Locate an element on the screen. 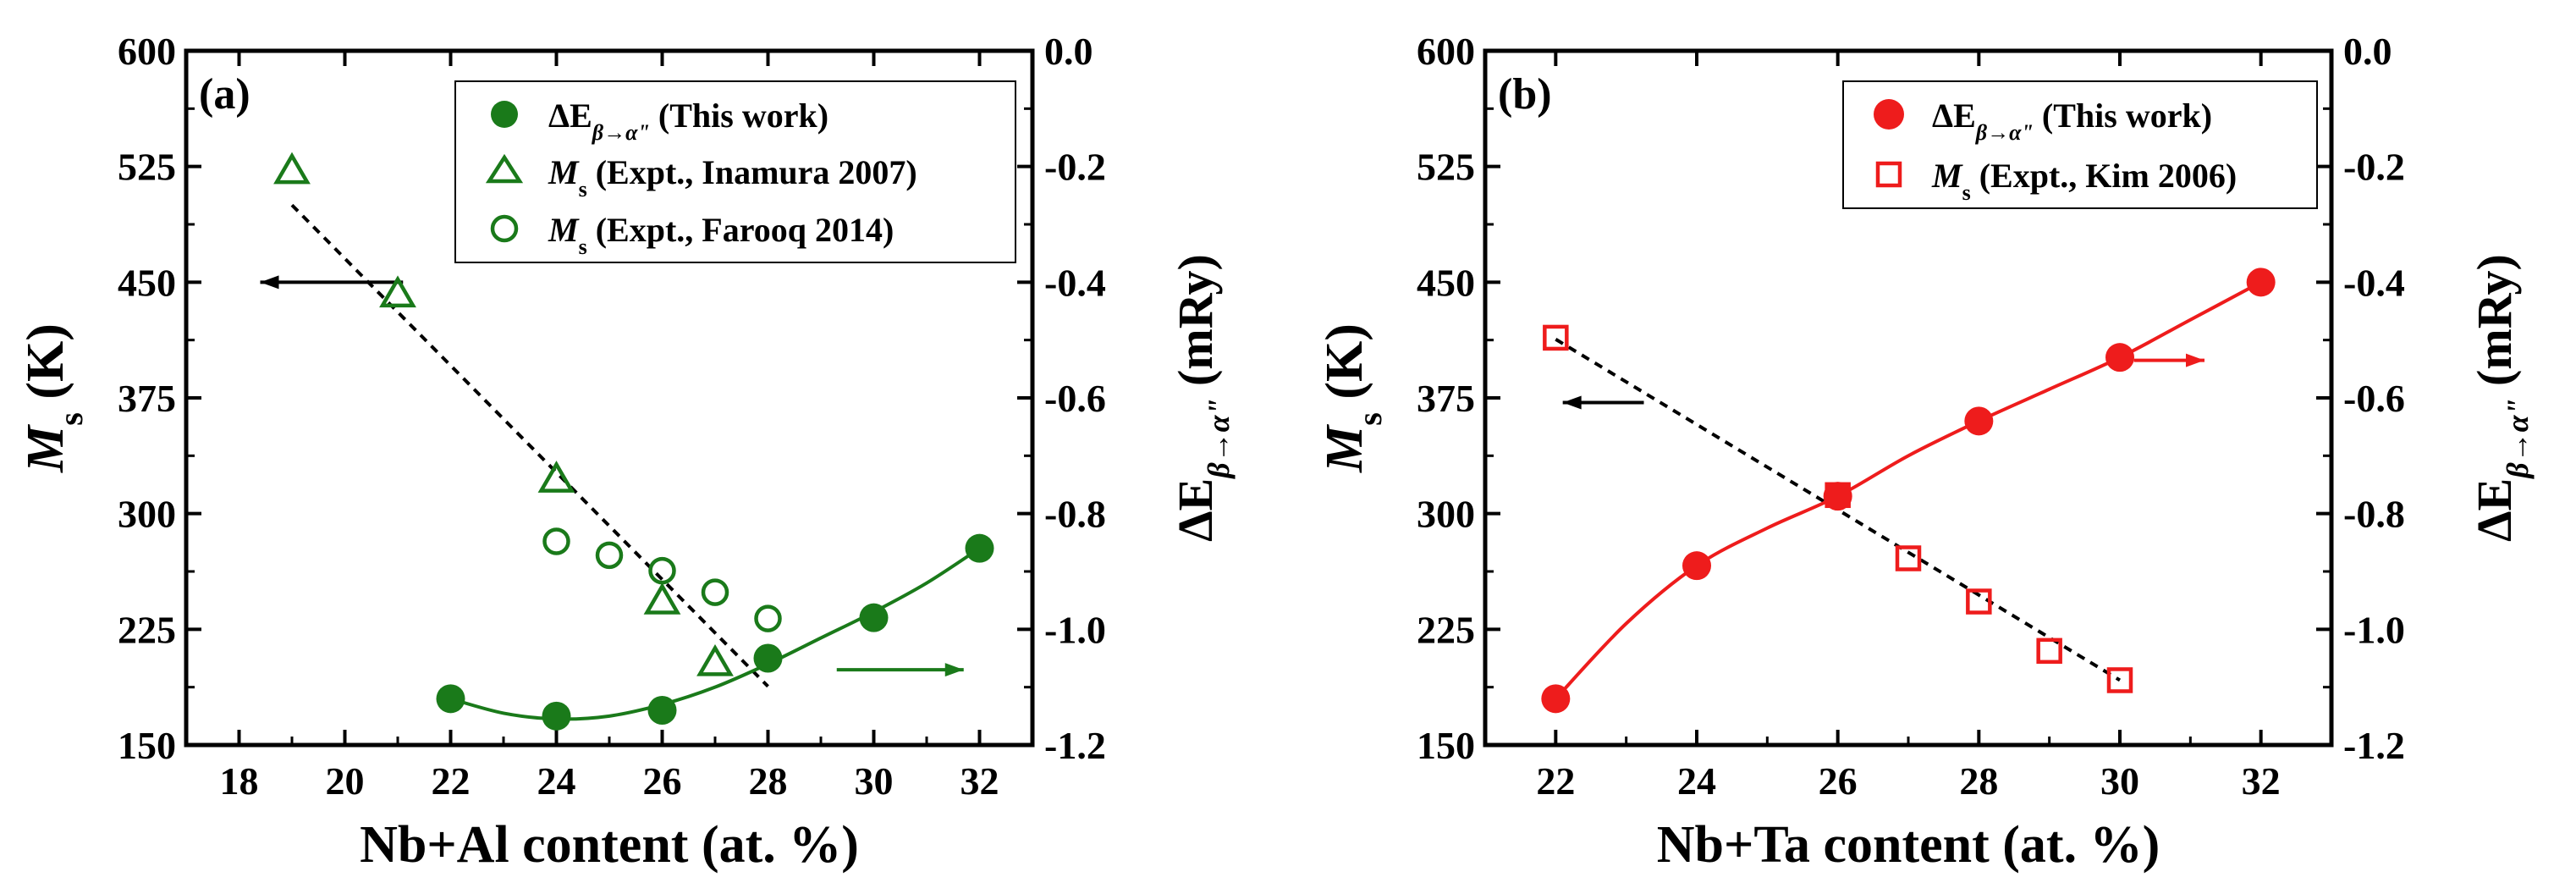 Image resolution: width=2576 pixels, height=894 pixels. panel-a-left-y-tick-label: 300 is located at coordinates (147, 514).